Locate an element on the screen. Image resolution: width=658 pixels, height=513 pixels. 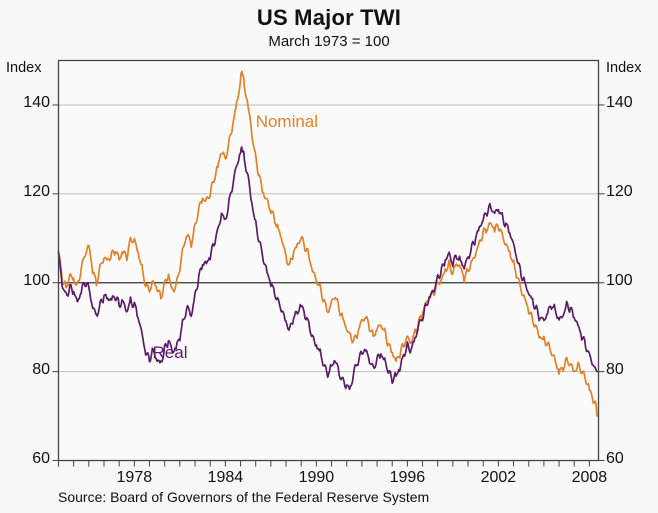
y-axis-tick-right-100: 100 is located at coordinates (619, 280).